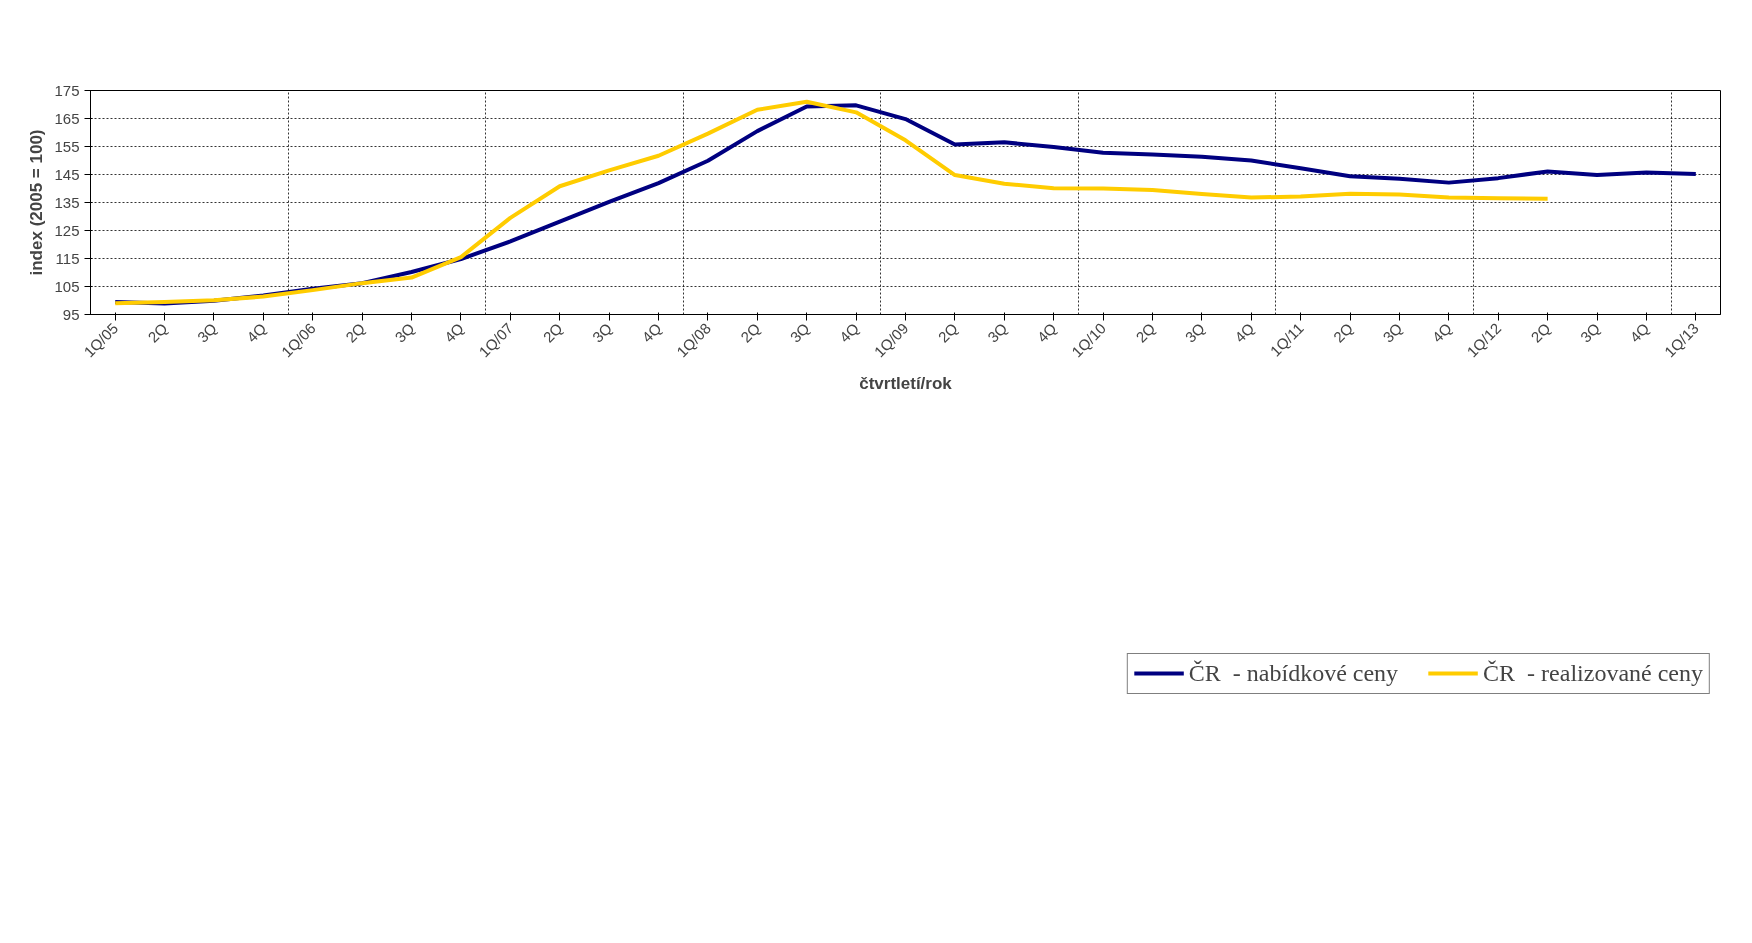 This screenshot has height=943, width=1752. Describe the element at coordinates (71, 314) in the screenshot. I see `y-tick-label: 95` at that location.